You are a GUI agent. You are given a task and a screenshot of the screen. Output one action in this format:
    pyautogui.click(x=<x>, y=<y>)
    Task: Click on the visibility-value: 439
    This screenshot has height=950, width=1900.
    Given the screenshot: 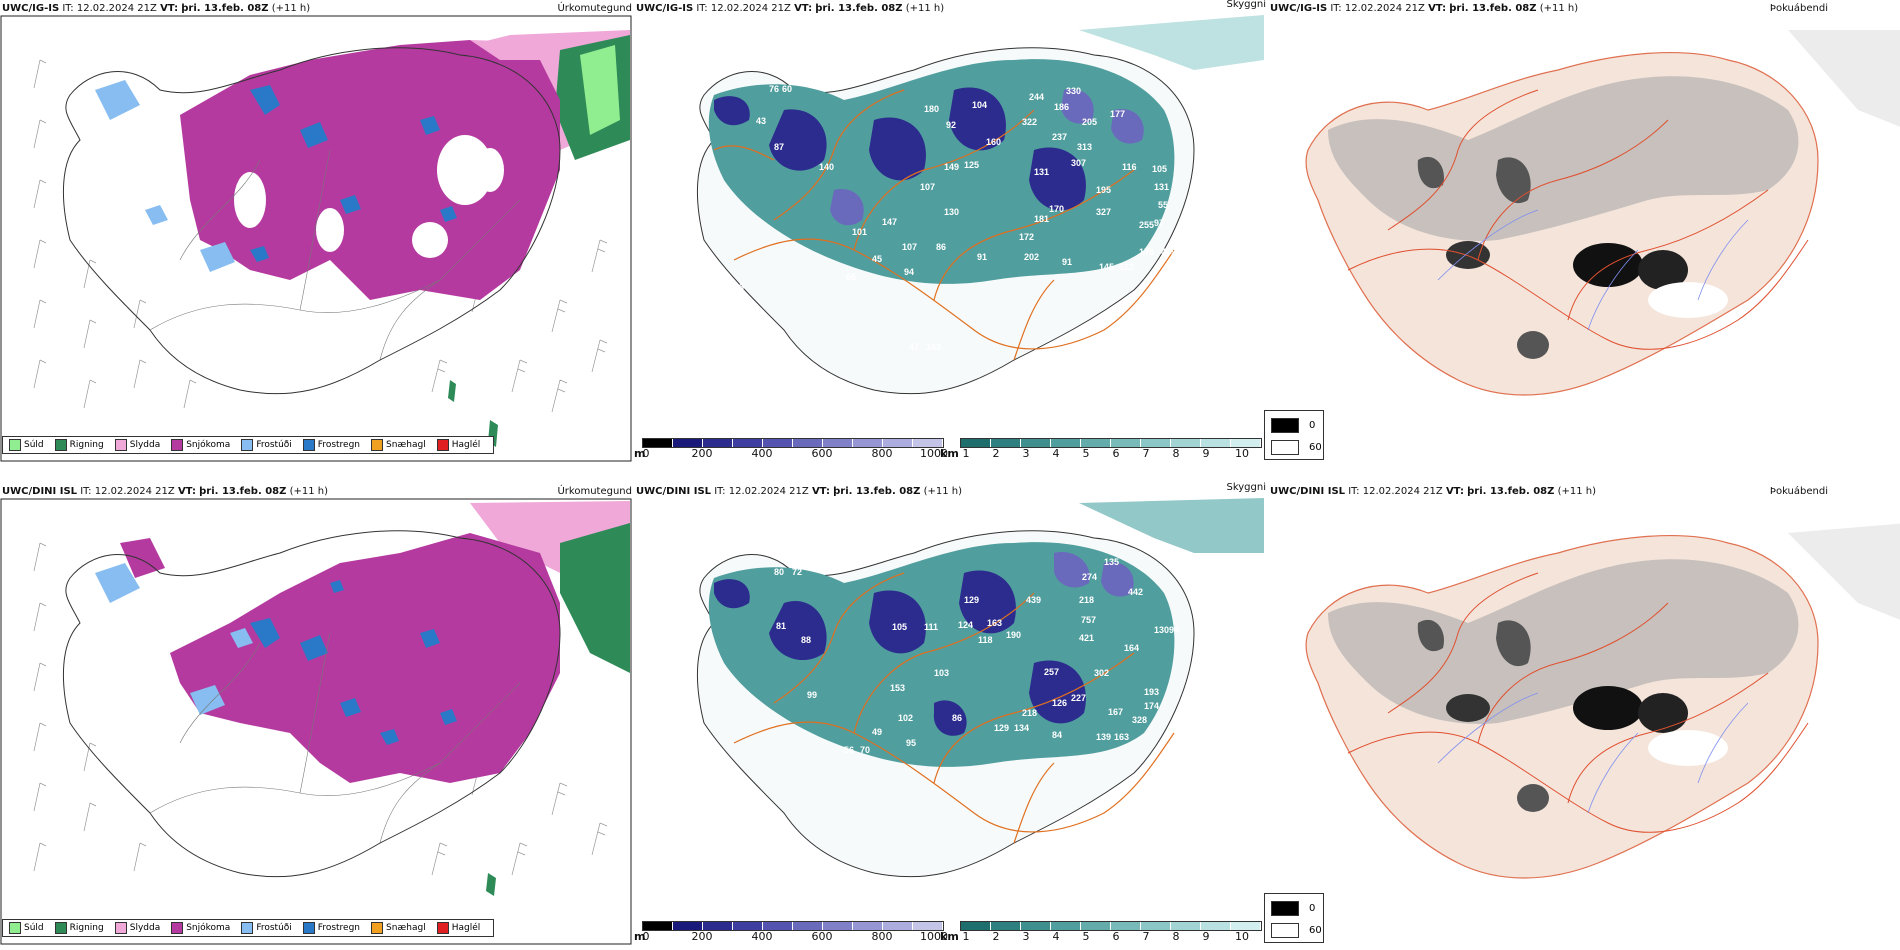 What is the action you would take?
    pyautogui.click(x=1033, y=600)
    